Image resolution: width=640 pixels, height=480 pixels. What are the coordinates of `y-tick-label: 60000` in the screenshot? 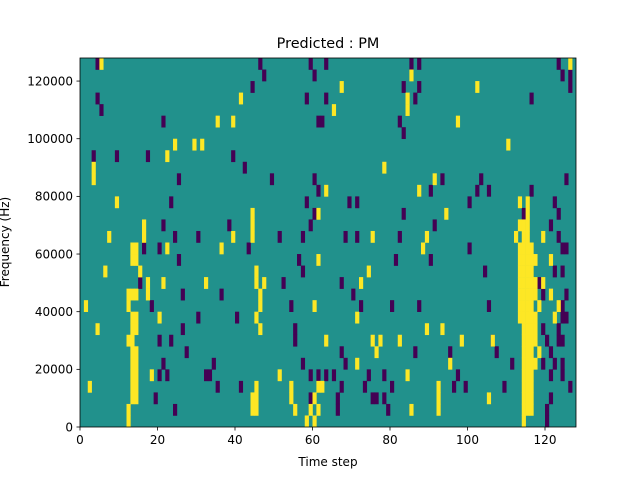 It's located at (54, 254).